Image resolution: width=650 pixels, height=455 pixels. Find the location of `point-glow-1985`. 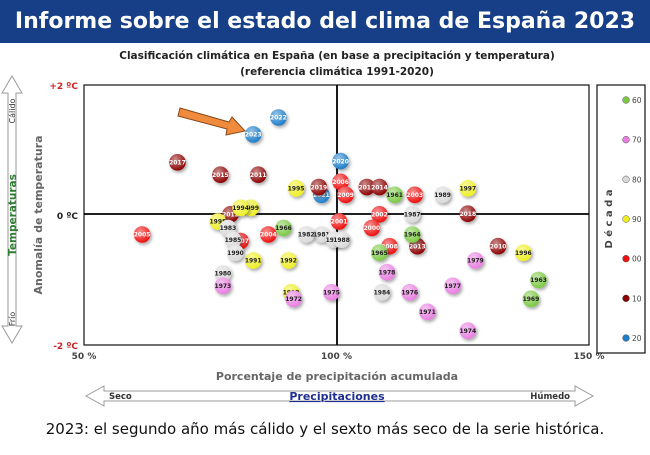

point-glow-1985 is located at coordinates (233, 239).